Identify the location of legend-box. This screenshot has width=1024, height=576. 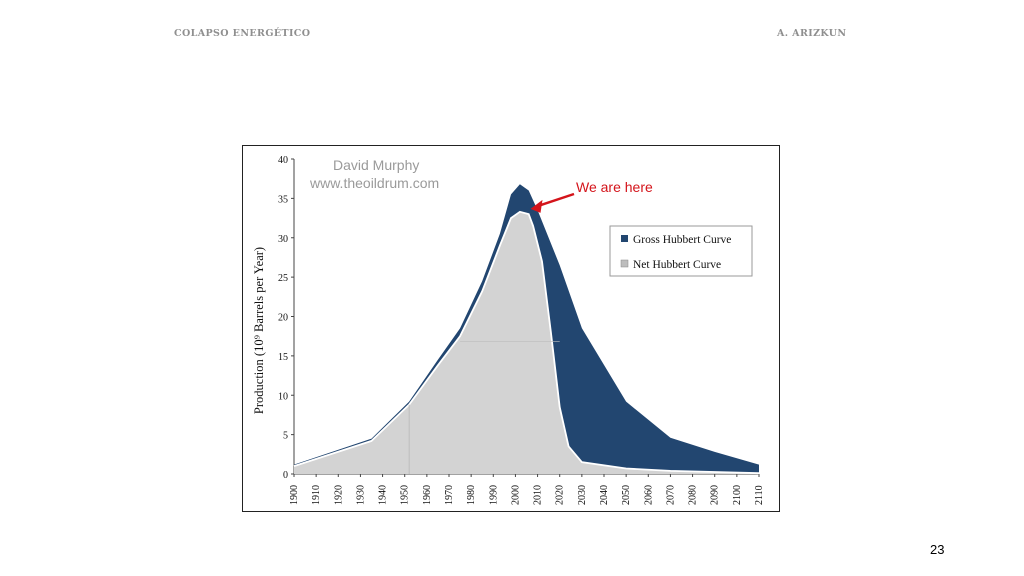
(681, 251).